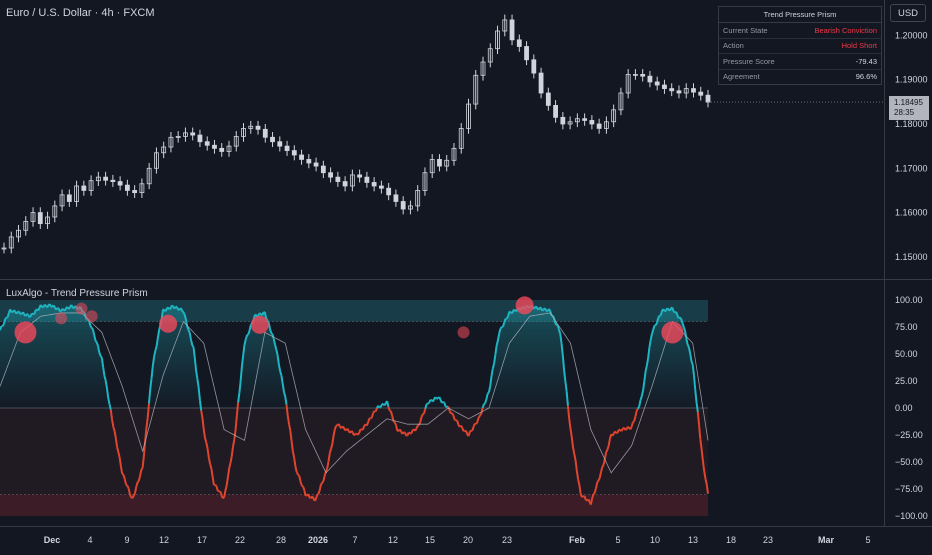 The width and height of the screenshot is (932, 555). What do you see at coordinates (908, 13) in the screenshot?
I see `currency-button: USD` at bounding box center [908, 13].